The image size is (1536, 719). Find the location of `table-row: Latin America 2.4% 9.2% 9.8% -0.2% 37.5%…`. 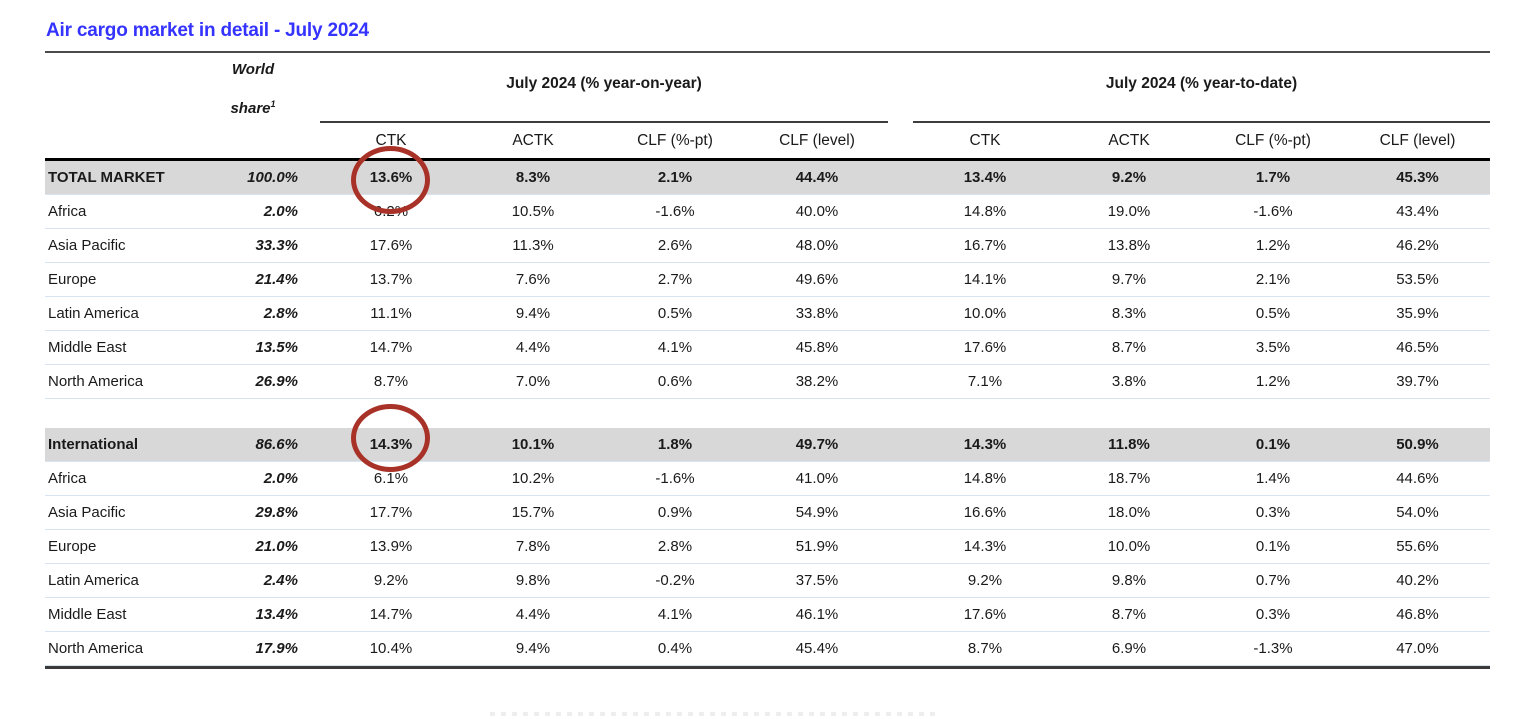

table-row: Latin America 2.4% 9.2% 9.8% -0.2% 37.5%… is located at coordinates (767, 581).